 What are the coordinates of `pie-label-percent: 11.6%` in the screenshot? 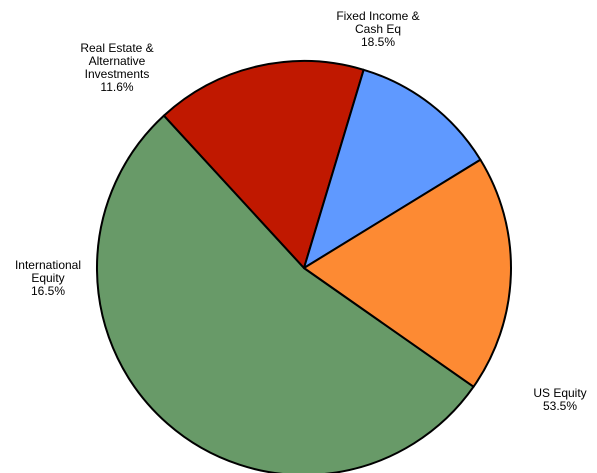 It's located at (116, 87).